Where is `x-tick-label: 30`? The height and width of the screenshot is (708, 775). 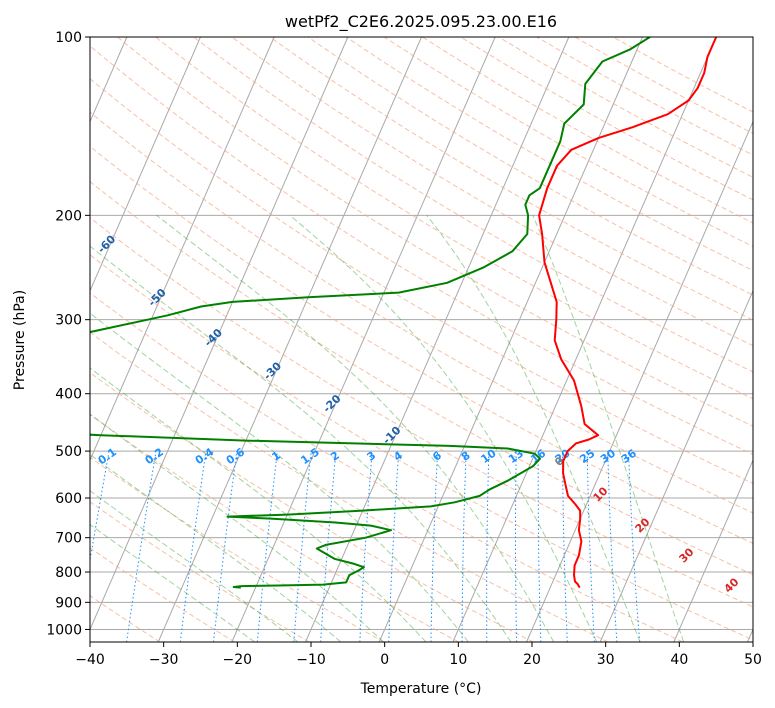 x-tick-label: 30 is located at coordinates (606, 660).